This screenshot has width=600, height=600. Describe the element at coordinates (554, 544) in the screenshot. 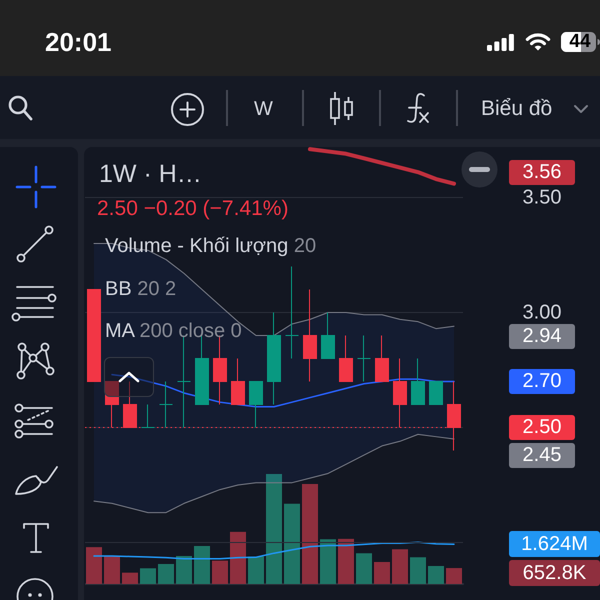

I see `text: 1.624M` at that location.